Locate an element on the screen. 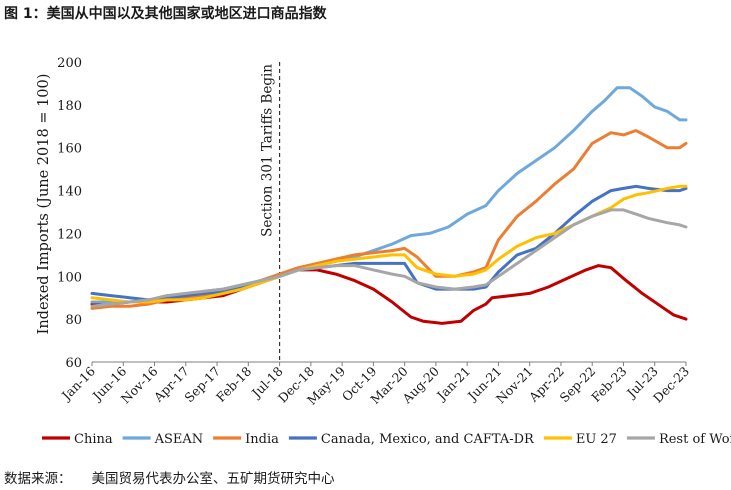 The width and height of the screenshot is (731, 490). legend-label-4: EU 27 is located at coordinates (596, 439).